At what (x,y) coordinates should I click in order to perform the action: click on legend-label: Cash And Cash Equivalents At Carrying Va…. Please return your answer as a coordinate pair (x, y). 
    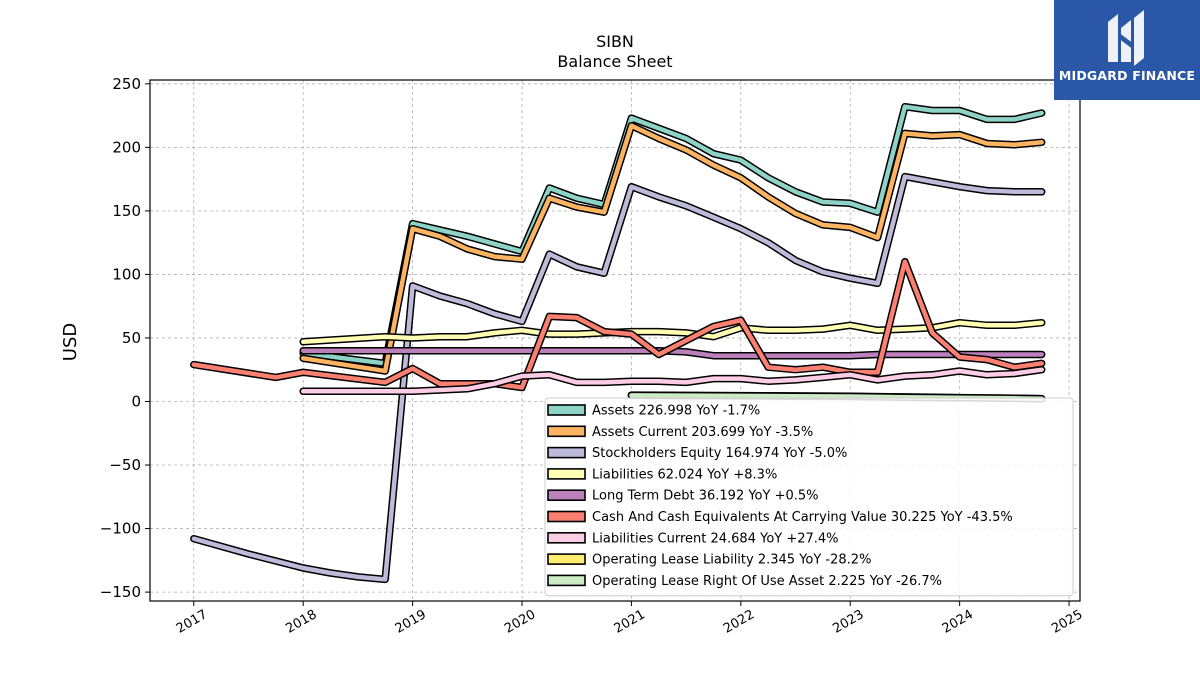
    Looking at the image, I should click on (802, 517).